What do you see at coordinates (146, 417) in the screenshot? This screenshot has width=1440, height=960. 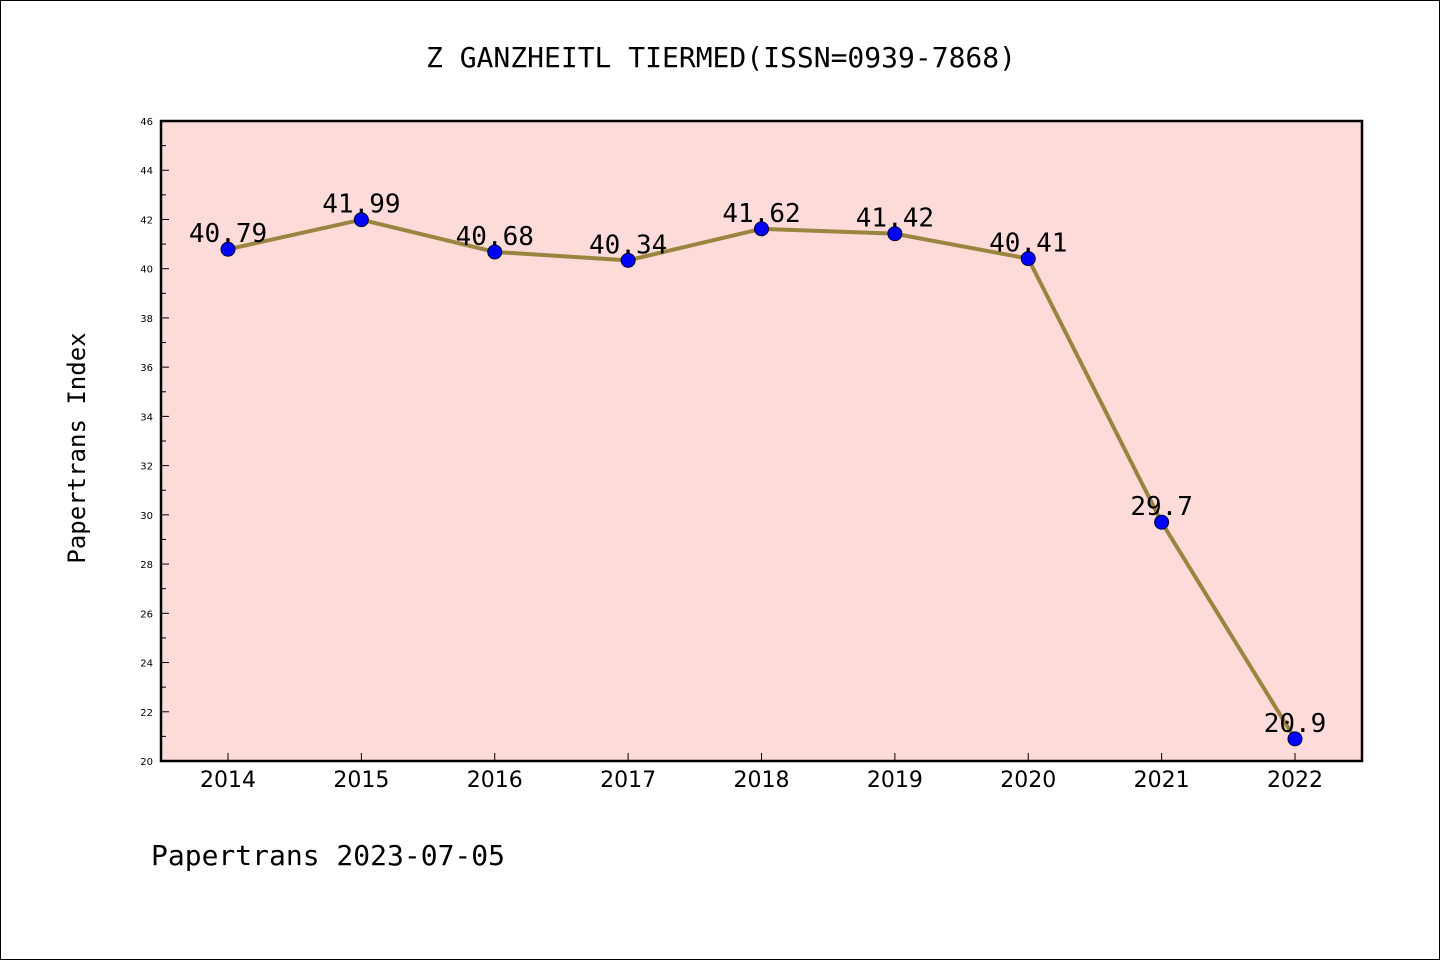 I see `y-tick-label: 34` at bounding box center [146, 417].